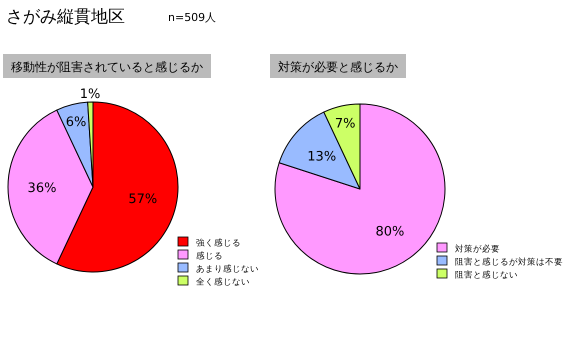  I want to click on pie-slice, so click(360, 189).